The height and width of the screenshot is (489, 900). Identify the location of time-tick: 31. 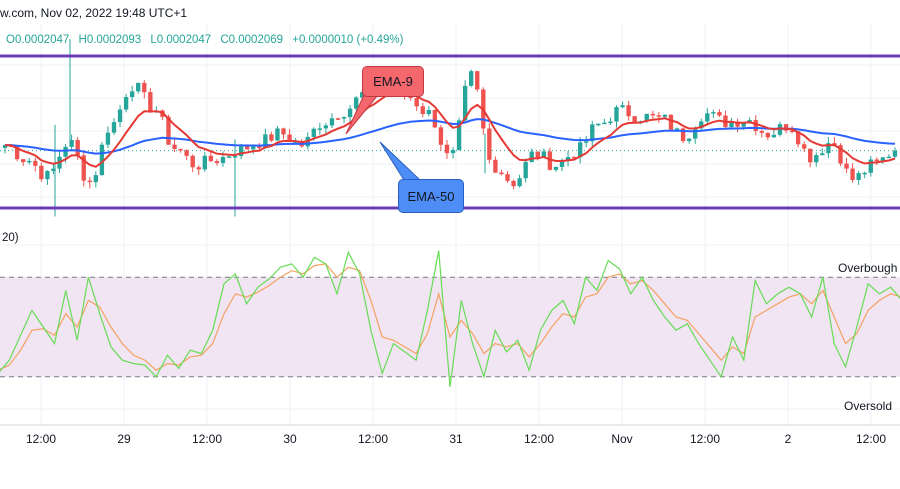
(456, 439).